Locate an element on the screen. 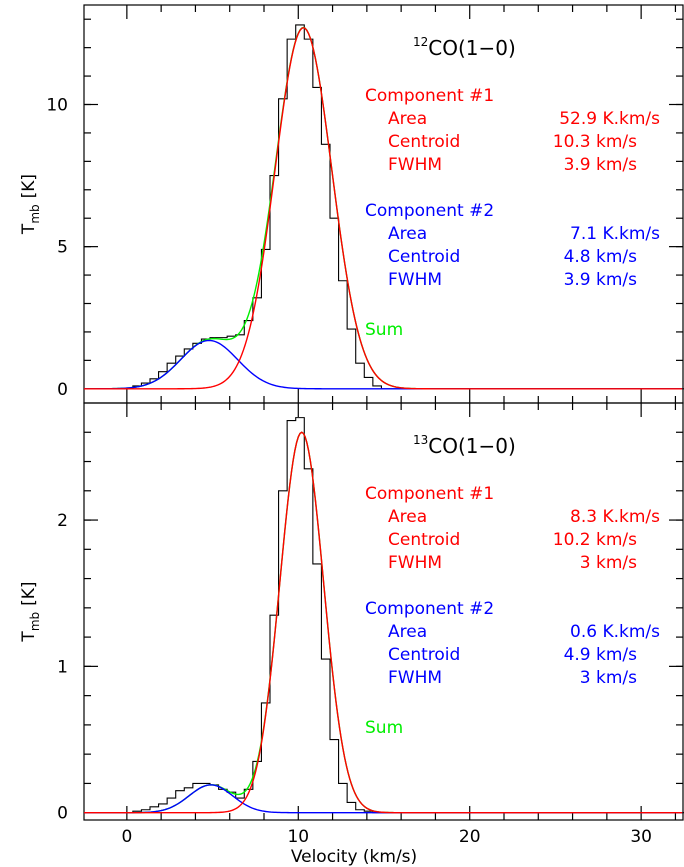 The height and width of the screenshot is (867, 684). component-2-fwhm: 3 km/s is located at coordinates (608, 678).